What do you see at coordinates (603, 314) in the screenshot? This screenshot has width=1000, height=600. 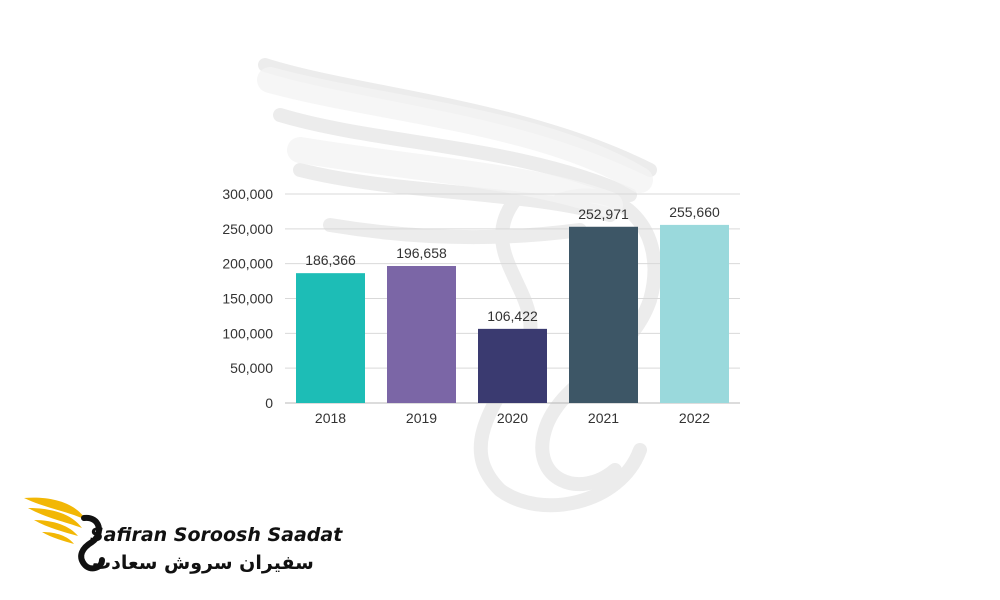 I see `bar-2021` at bounding box center [603, 314].